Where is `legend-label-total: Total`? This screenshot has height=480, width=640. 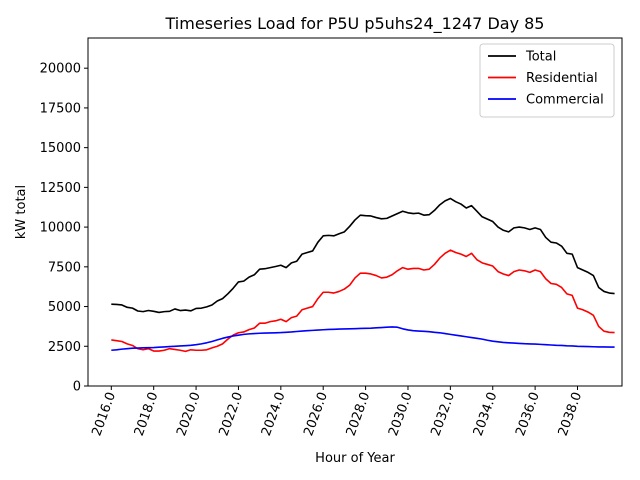 legend-label-total: Total is located at coordinates (540, 57).